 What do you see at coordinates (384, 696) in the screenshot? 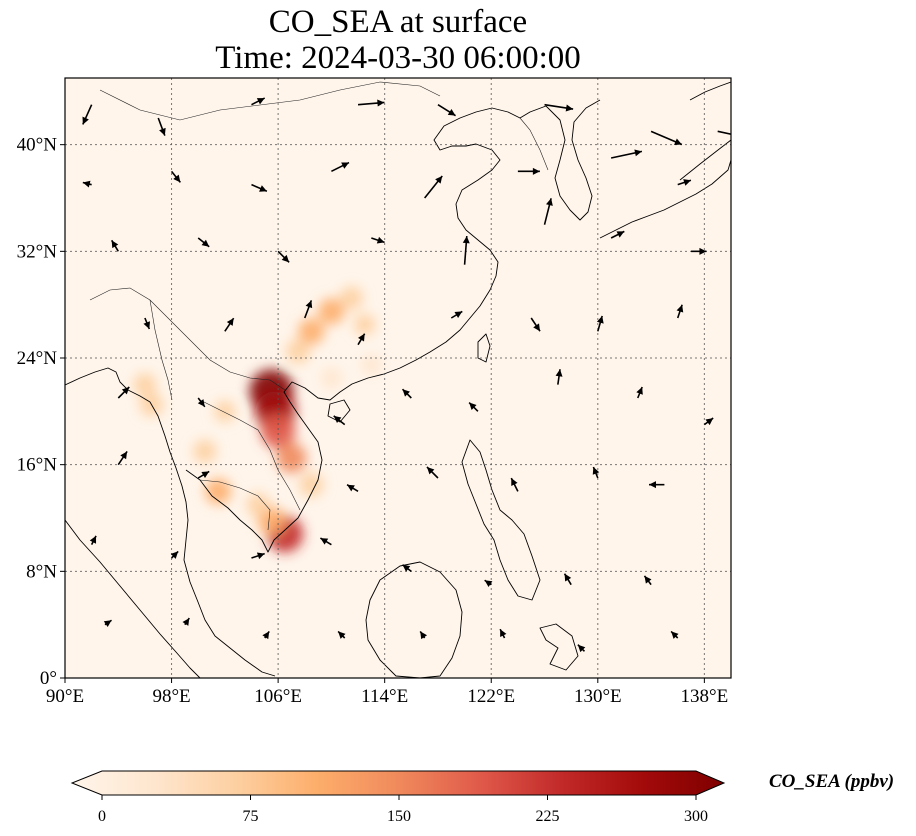
I see `x-tick-label: 114°E` at bounding box center [384, 696].